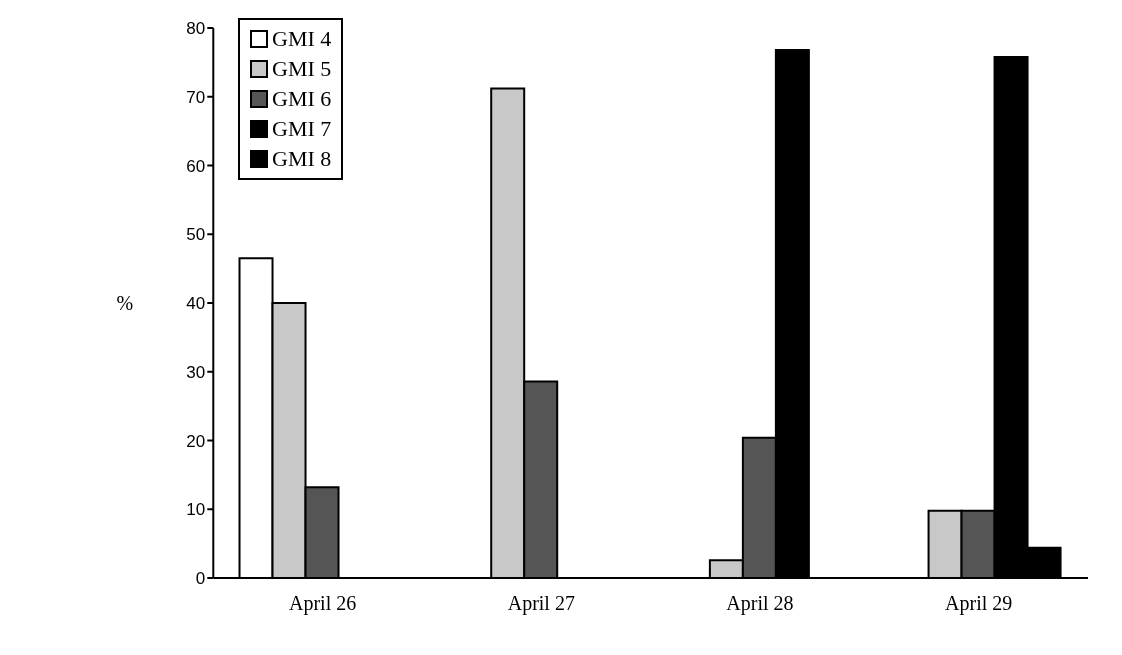 This screenshot has width=1122, height=655. What do you see at coordinates (196, 29) in the screenshot?
I see `y-tick-label: 80` at bounding box center [196, 29].